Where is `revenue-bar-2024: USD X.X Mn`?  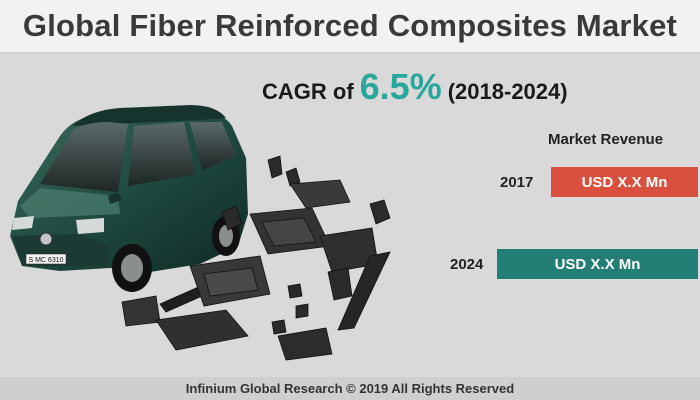 revenue-bar-2024: USD X.X Mn is located at coordinates (597, 264).